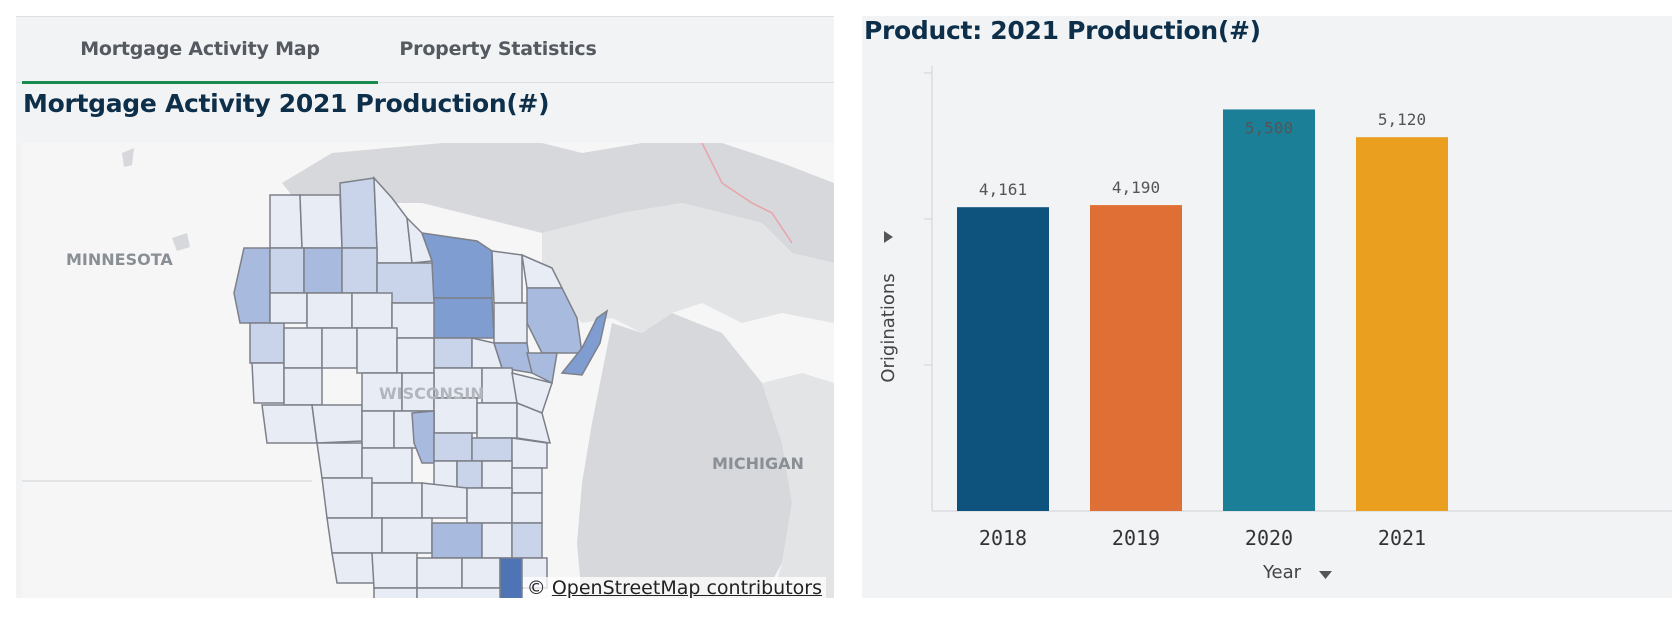 The image size is (1680, 626). I want to click on x-axis-sort-icon, so click(1325, 575).